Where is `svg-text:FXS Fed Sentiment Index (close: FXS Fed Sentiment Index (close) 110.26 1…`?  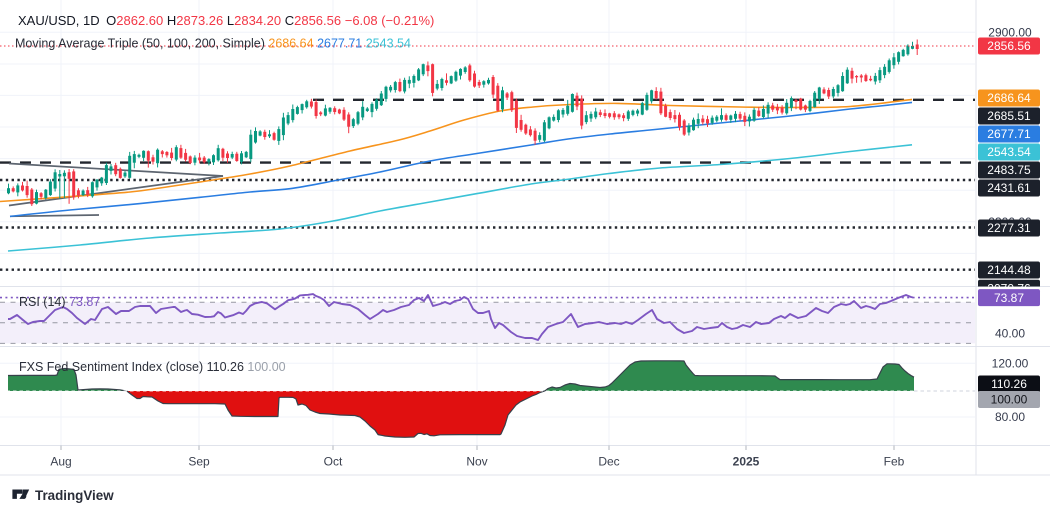 svg-text:FXS Fed Sentiment Index (close: FXS Fed Sentiment Index (close) 110.26 1… is located at coordinates (152, 367).